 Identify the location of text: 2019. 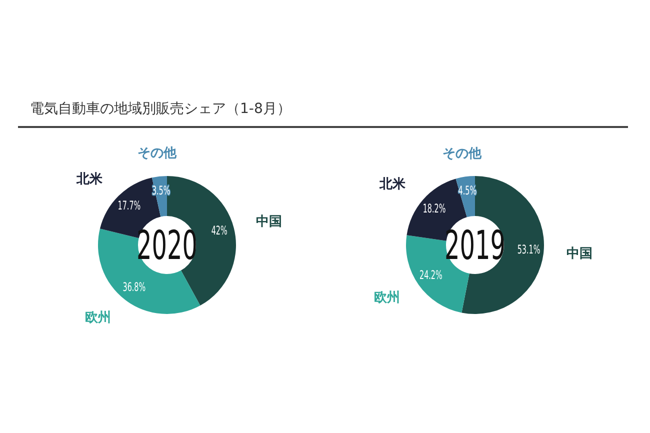
(475, 245).